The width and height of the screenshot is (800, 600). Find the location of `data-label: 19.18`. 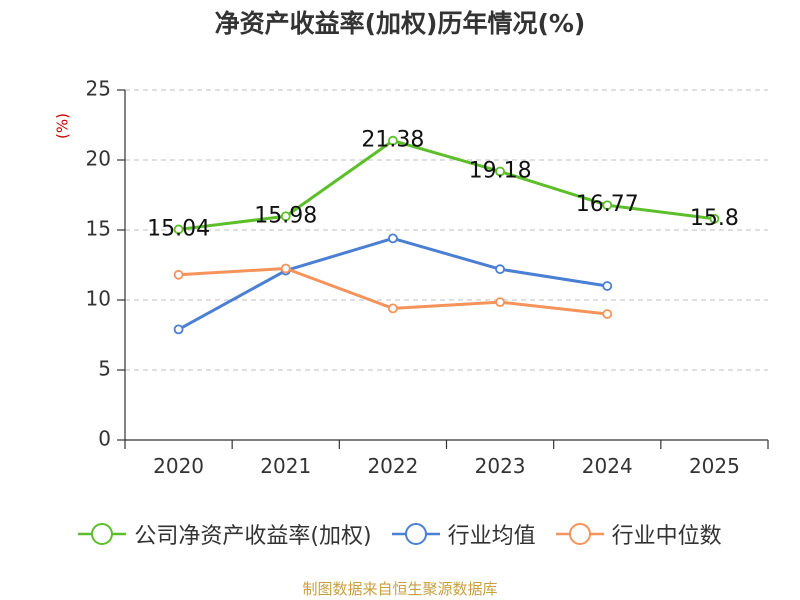

data-label: 19.18 is located at coordinates (500, 170).